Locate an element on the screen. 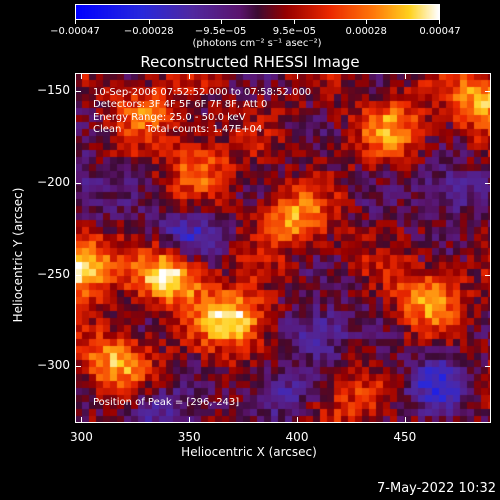 This screenshot has height=500, width=500. colorbar-tick-label: 9.5e−05 is located at coordinates (294, 31).